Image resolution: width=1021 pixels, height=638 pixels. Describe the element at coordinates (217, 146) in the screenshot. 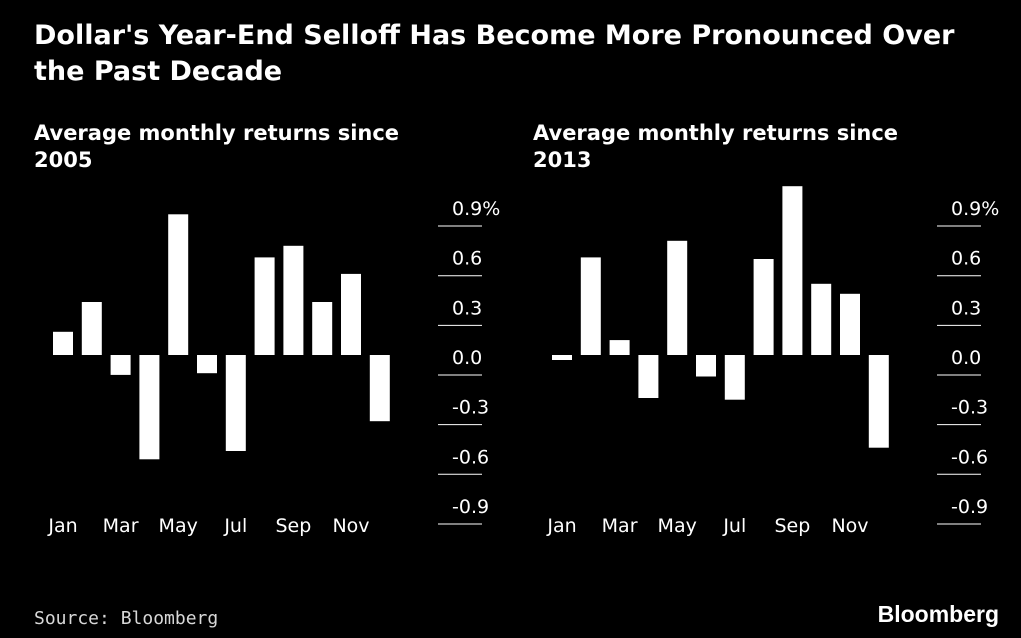

I see `panel-title-2005: Average monthly returns since 2005` at that location.